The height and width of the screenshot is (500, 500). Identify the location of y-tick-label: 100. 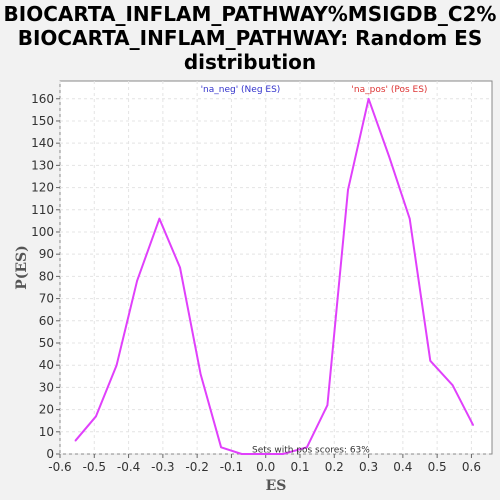
(42, 232).